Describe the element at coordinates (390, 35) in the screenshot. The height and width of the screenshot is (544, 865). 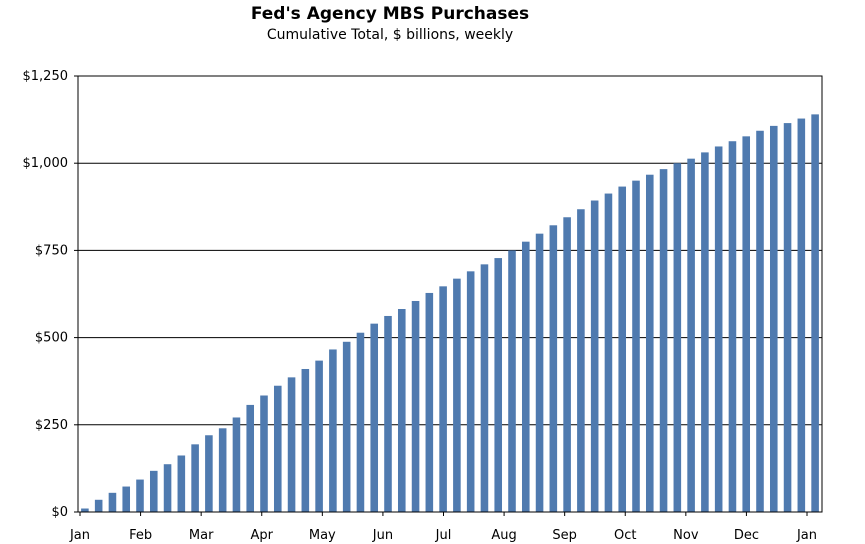
I see `chart-subtitle: Cumulative Total, $ billions, weekly` at that location.